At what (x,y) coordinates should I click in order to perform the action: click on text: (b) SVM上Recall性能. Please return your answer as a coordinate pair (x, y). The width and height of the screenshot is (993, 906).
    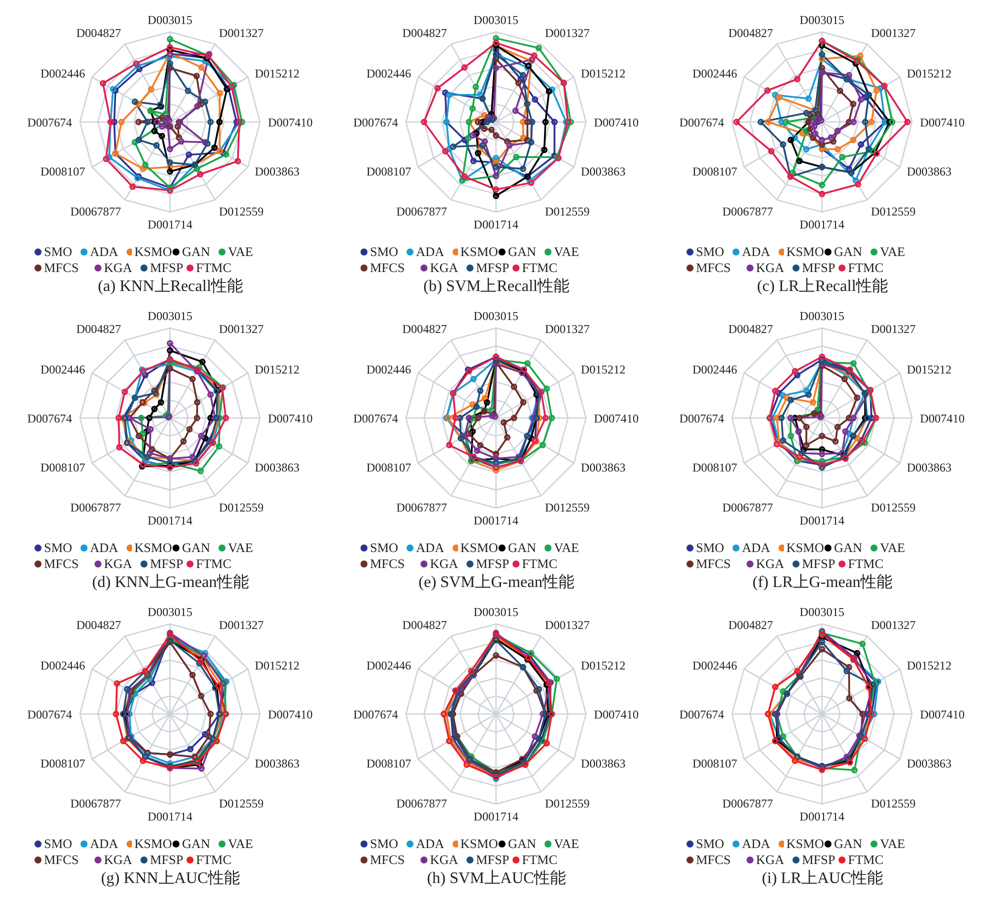
    Looking at the image, I should click on (496, 286).